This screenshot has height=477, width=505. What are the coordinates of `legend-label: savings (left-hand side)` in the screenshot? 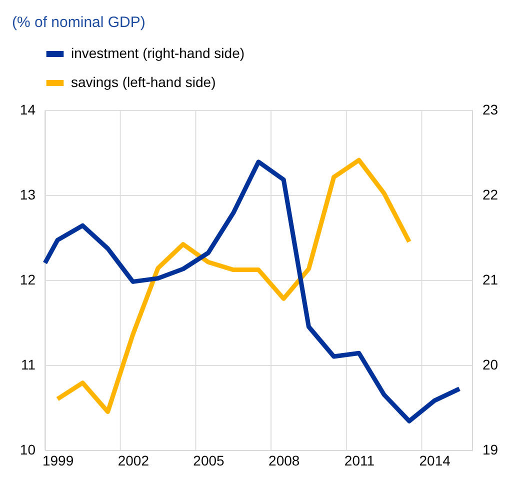 It's located at (143, 82).